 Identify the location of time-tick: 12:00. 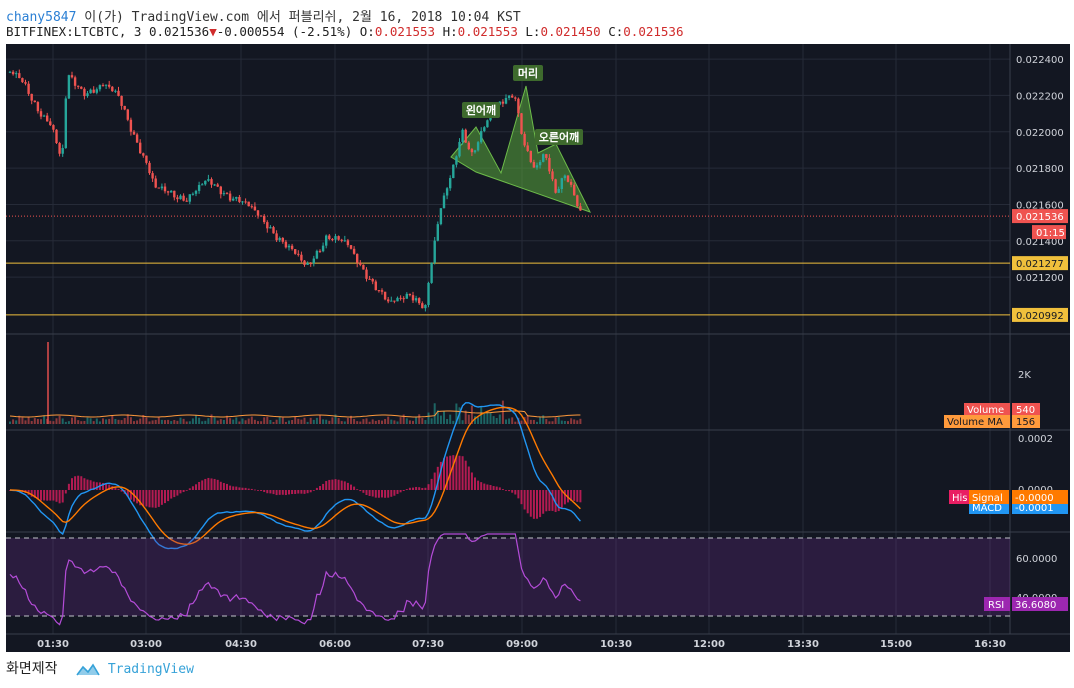
(709, 644).